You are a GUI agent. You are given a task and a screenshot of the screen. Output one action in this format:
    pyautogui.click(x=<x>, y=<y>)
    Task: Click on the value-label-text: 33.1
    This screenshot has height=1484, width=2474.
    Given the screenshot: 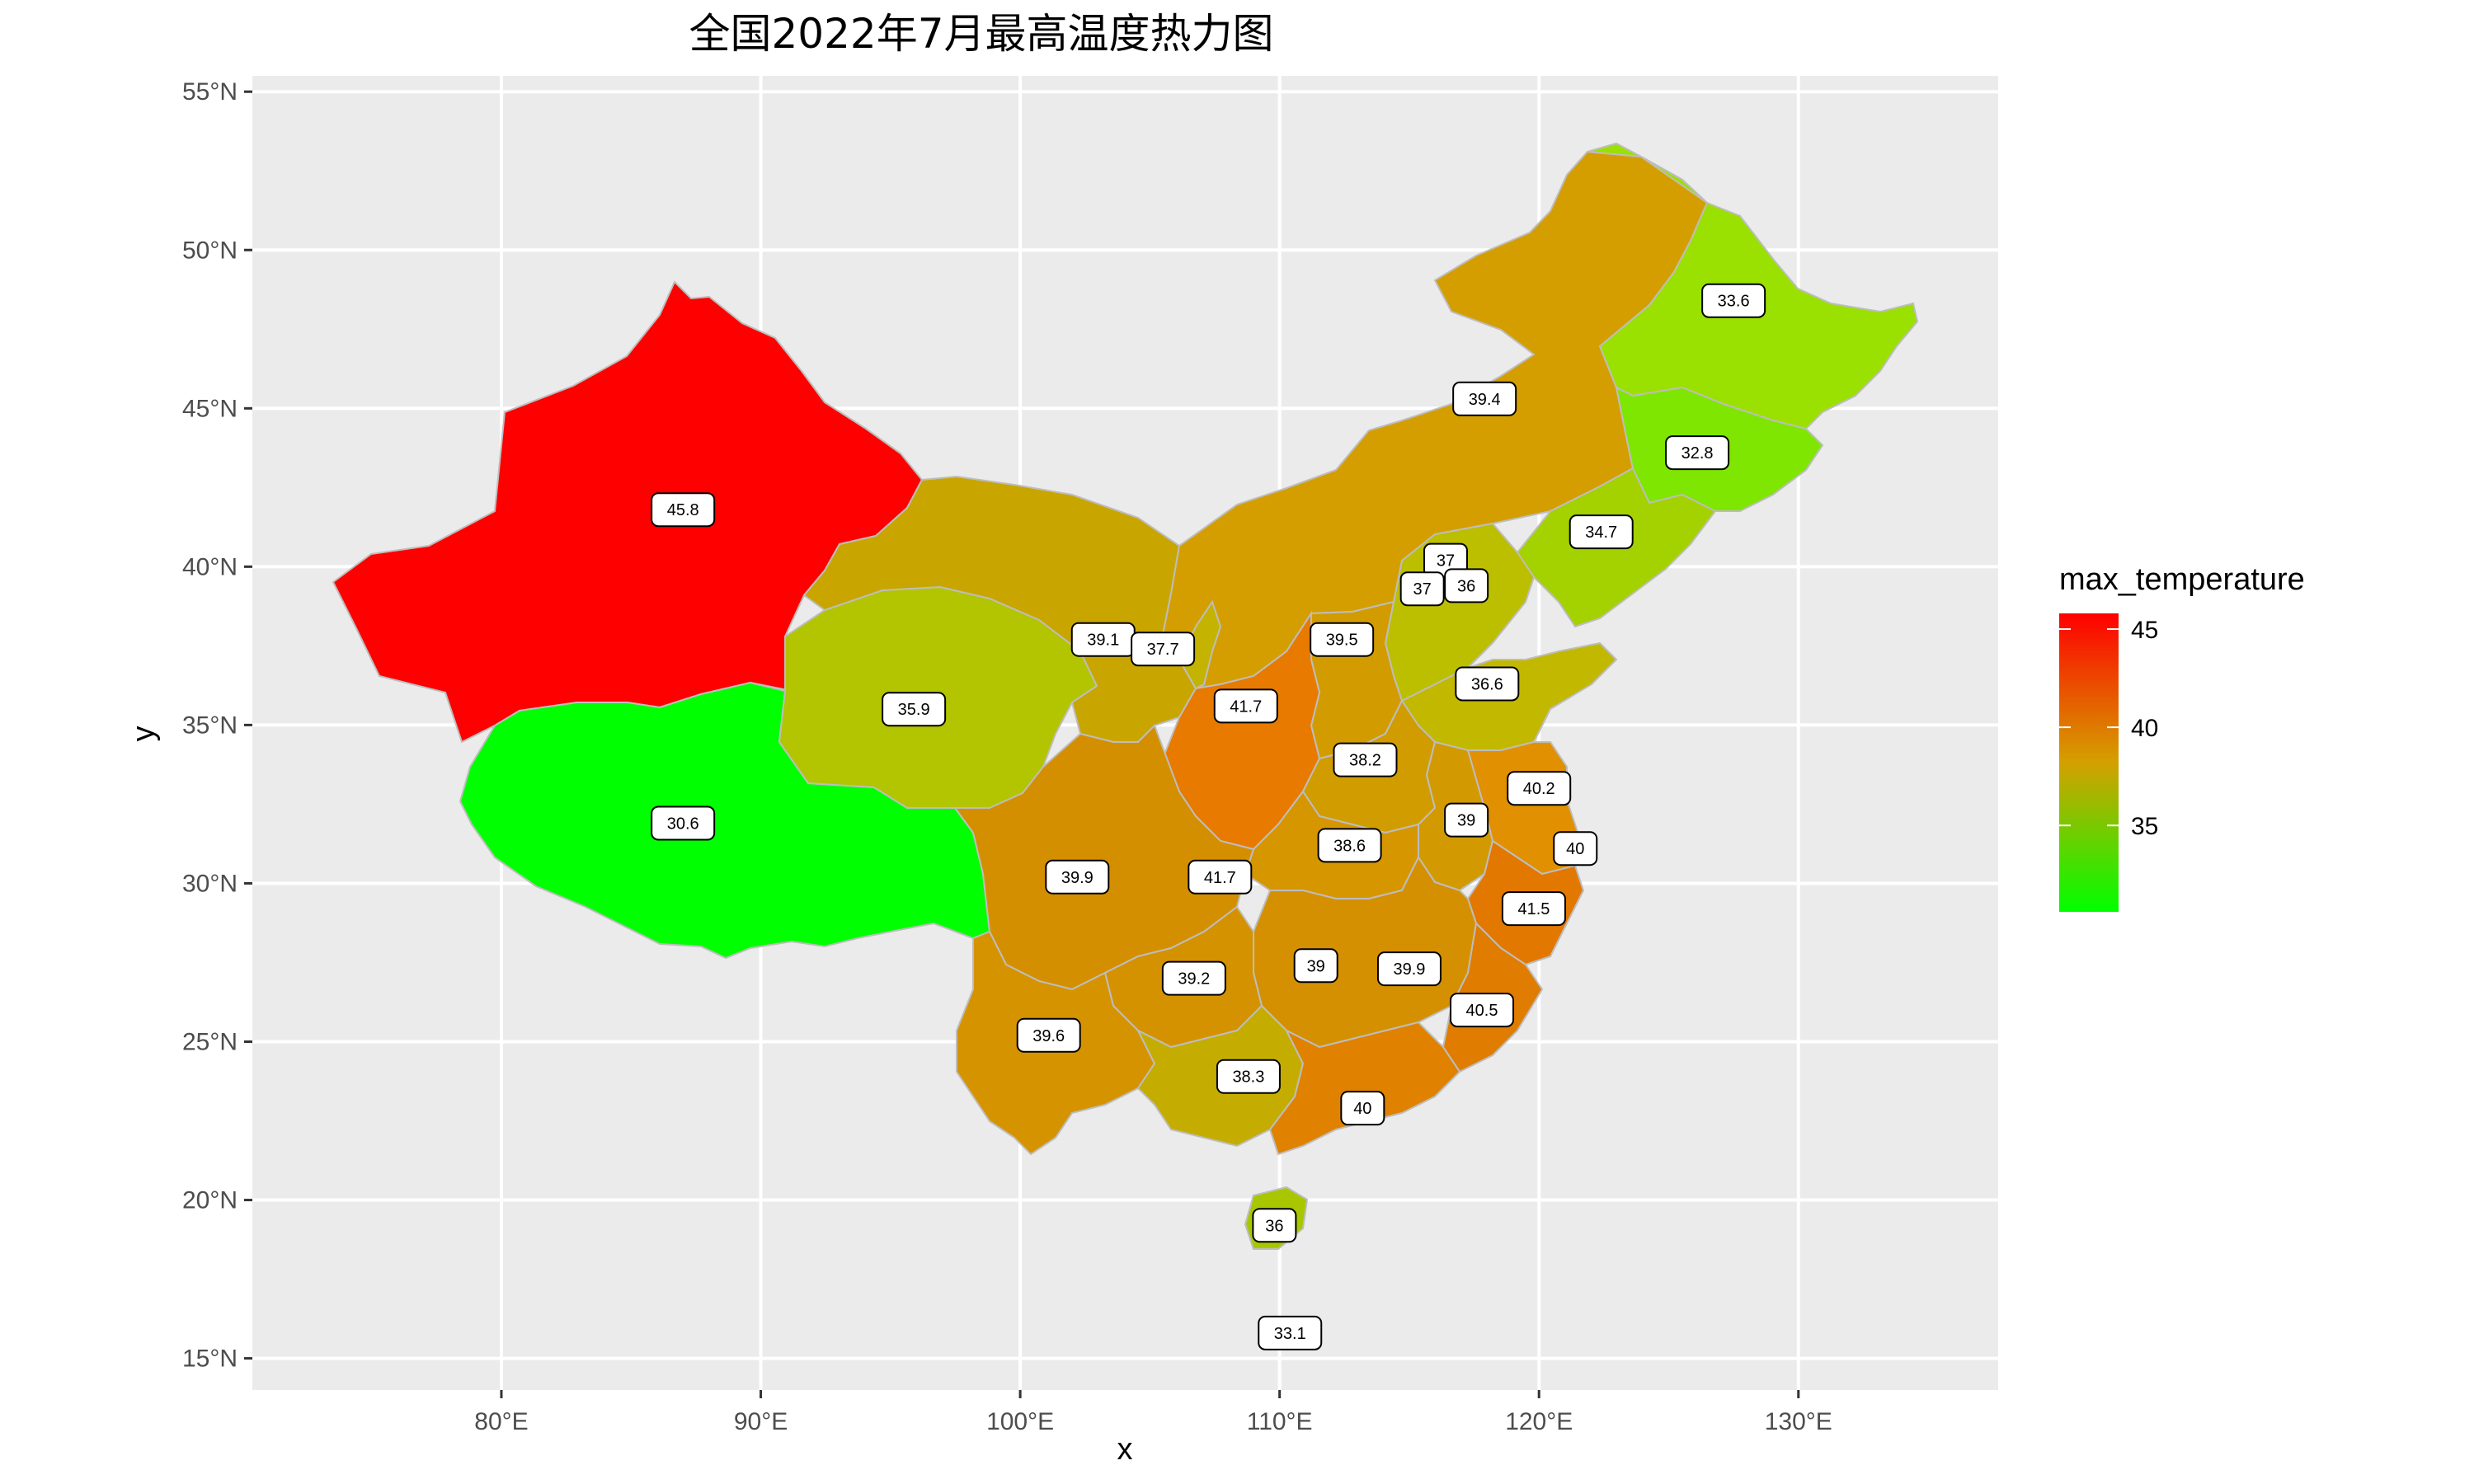 What is the action you would take?
    pyautogui.click(x=1290, y=1334)
    